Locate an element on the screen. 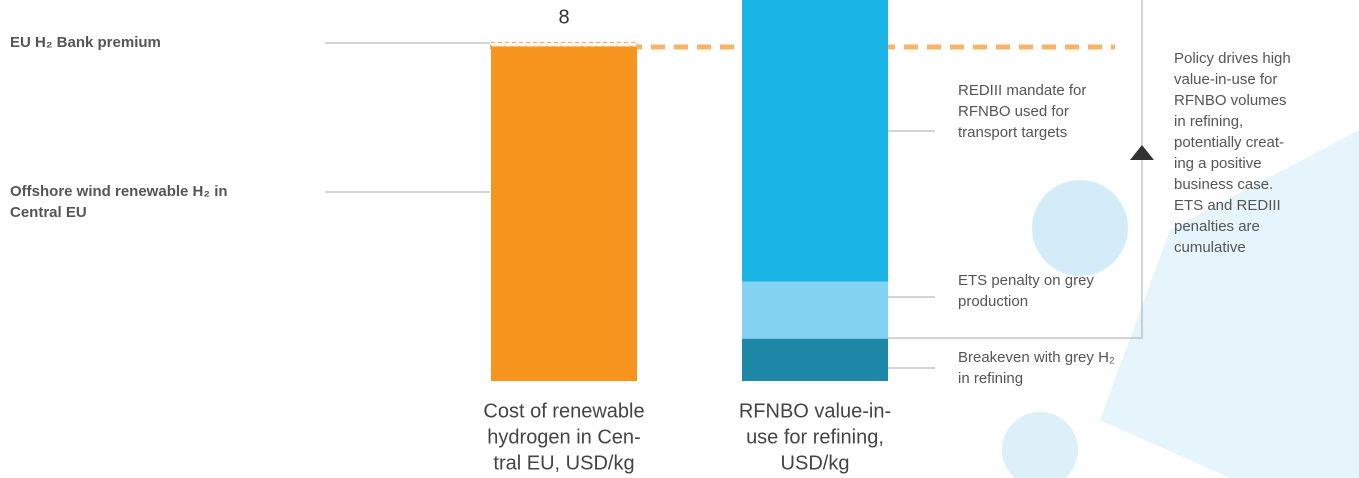 This screenshot has height=478, width=1359. annotation-text: ETS and REDIII is located at coordinates (1227, 205).